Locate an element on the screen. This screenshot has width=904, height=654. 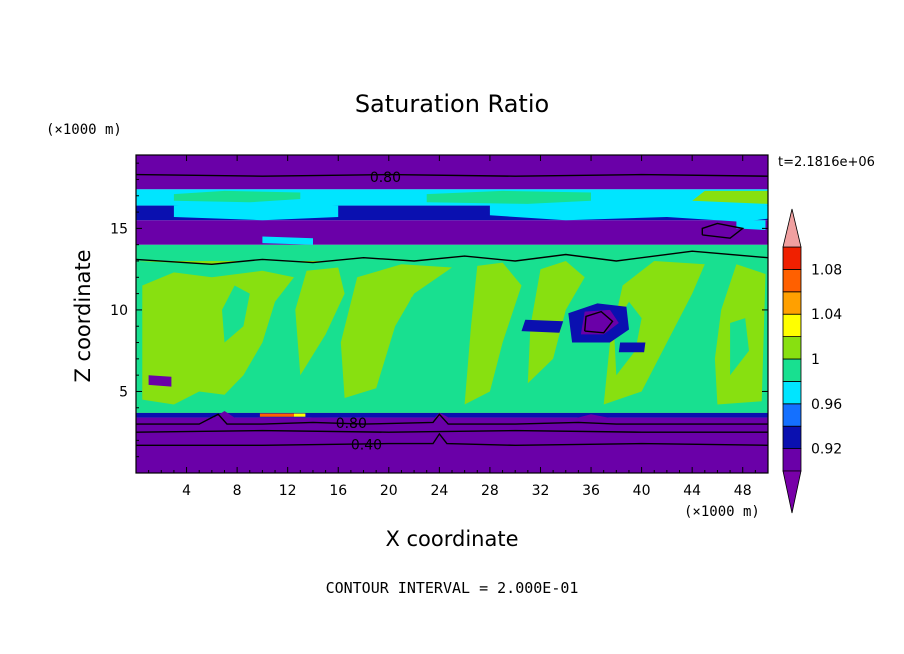
contour-interval-footer: CONTOUR INTERVAL = 2.000E-01 is located at coordinates (452, 588).